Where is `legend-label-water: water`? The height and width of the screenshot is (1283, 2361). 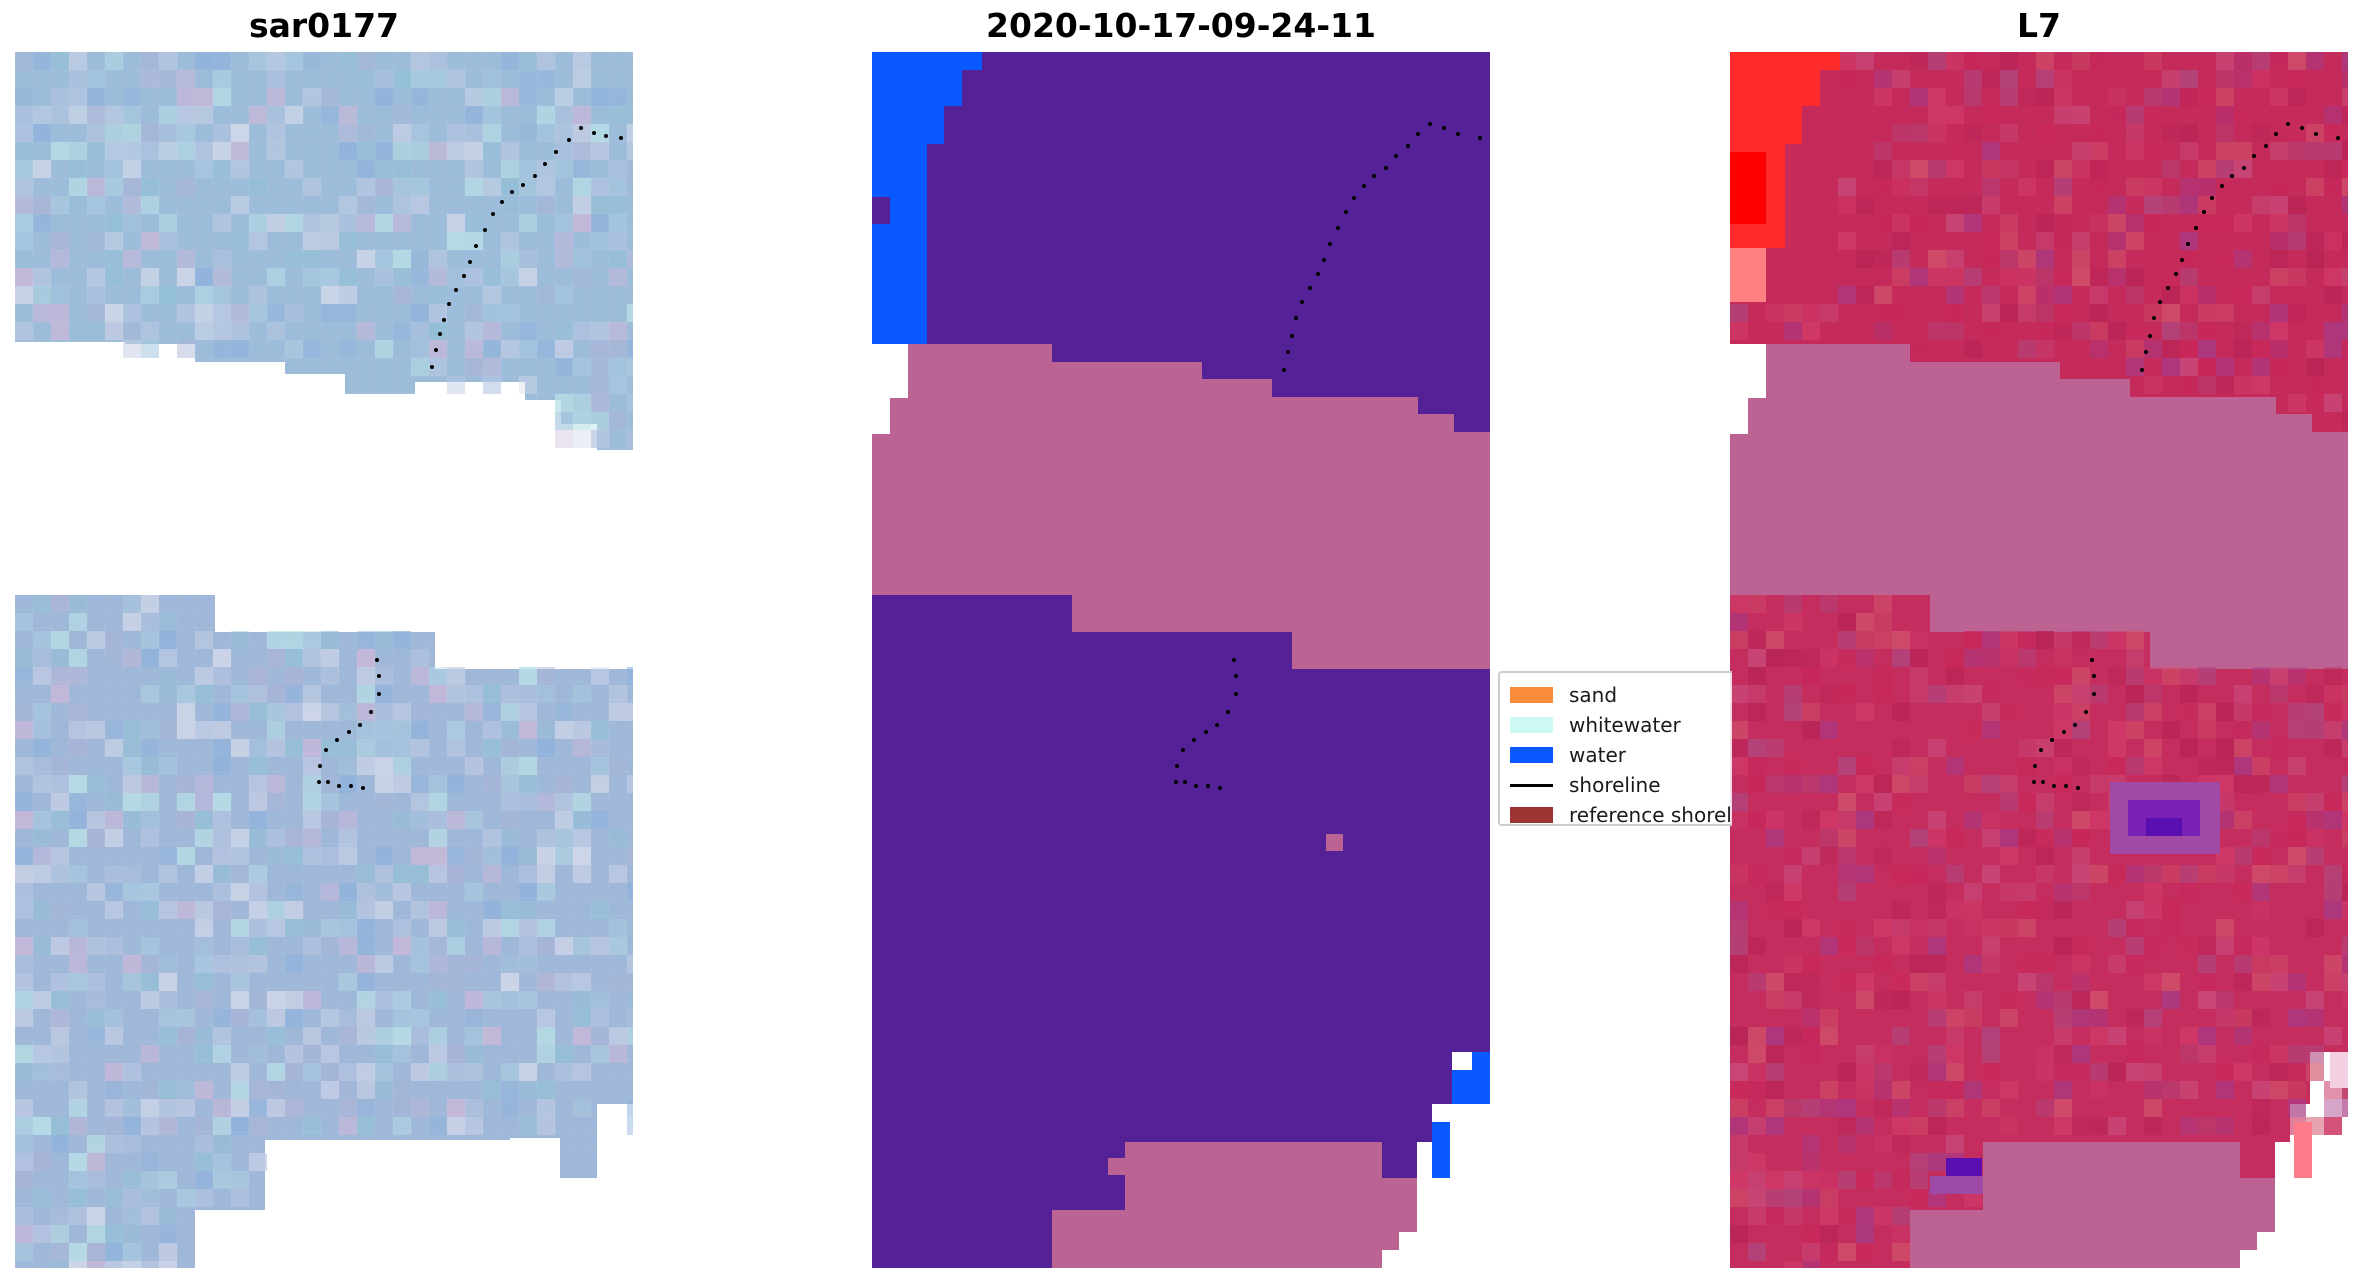
legend-label-water: water is located at coordinates (1597, 755).